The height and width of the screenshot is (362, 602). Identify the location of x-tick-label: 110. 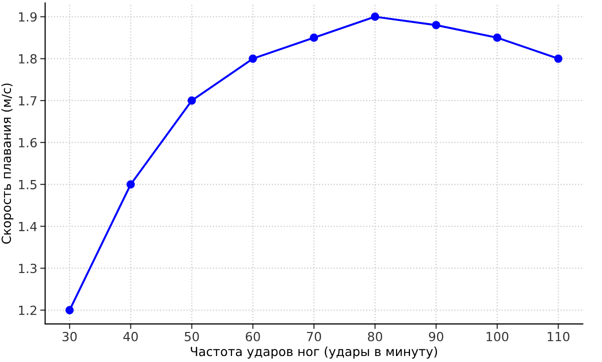
(559, 337).